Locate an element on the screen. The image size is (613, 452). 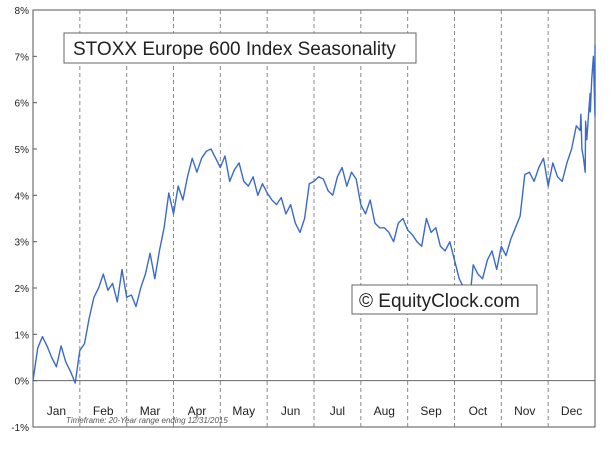
y-tick-label: 7% is located at coordinates (22, 57).